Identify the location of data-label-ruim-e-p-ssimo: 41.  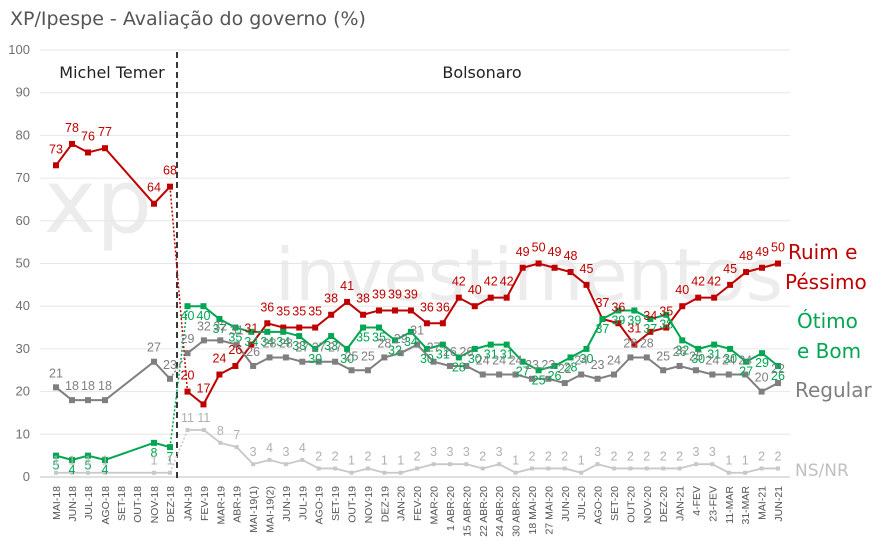
(347, 286).